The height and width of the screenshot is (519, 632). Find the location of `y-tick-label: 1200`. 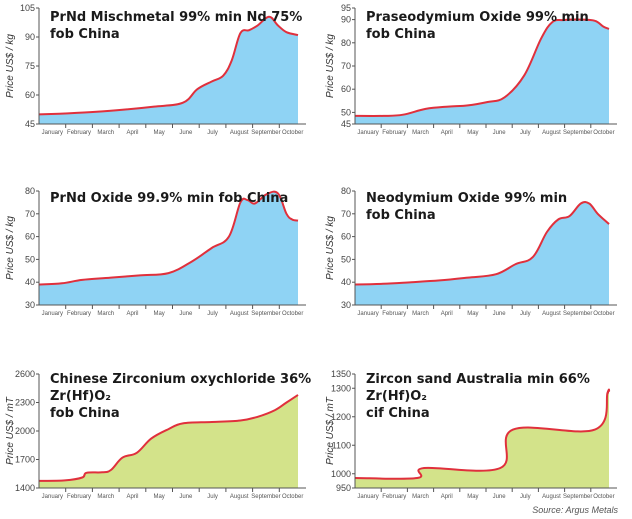

y-tick-label: 1200 is located at coordinates (341, 417).